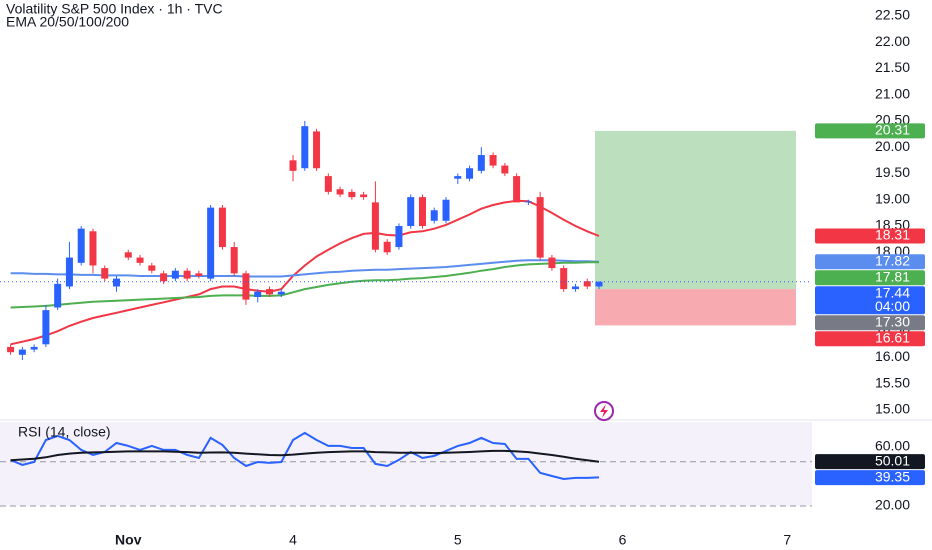  I want to click on x-tick-label: 6, so click(623, 540).